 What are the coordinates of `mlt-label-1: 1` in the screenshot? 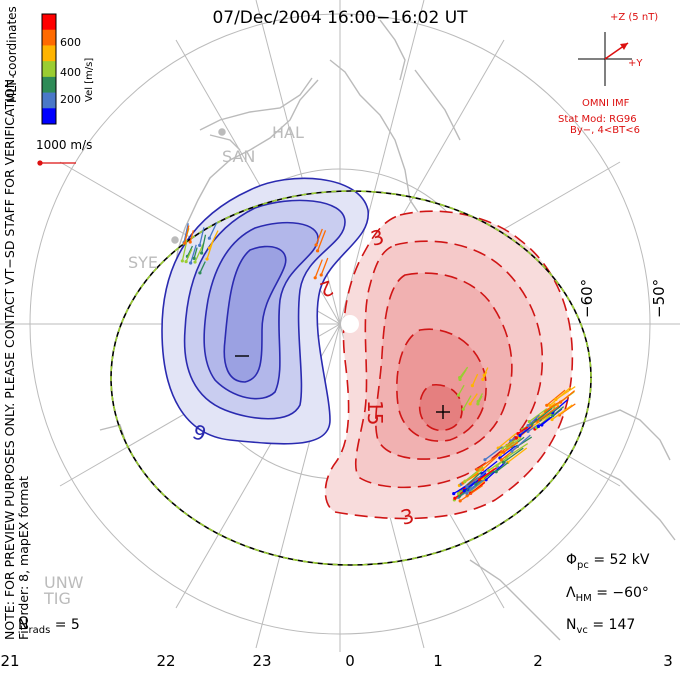 It's located at (438, 661).